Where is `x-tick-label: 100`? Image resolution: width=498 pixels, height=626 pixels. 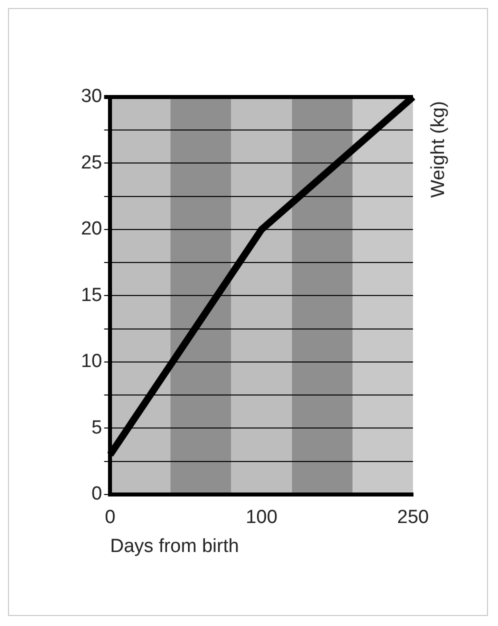
x-tick-label: 100 is located at coordinates (262, 517).